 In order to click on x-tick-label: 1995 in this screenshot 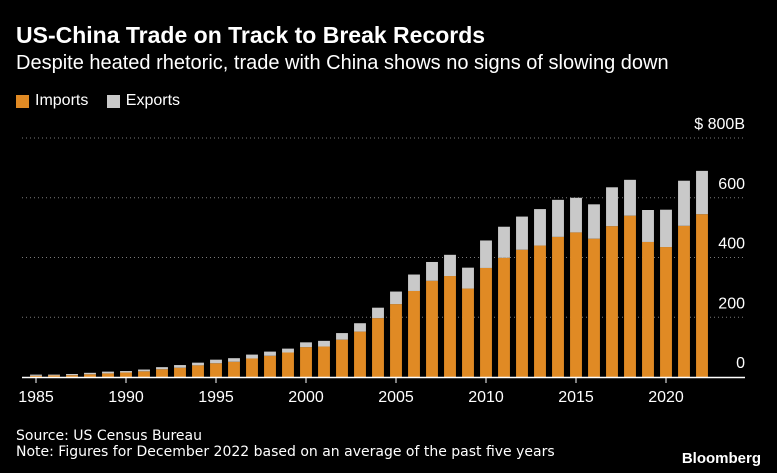, I will do `click(216, 397)`.